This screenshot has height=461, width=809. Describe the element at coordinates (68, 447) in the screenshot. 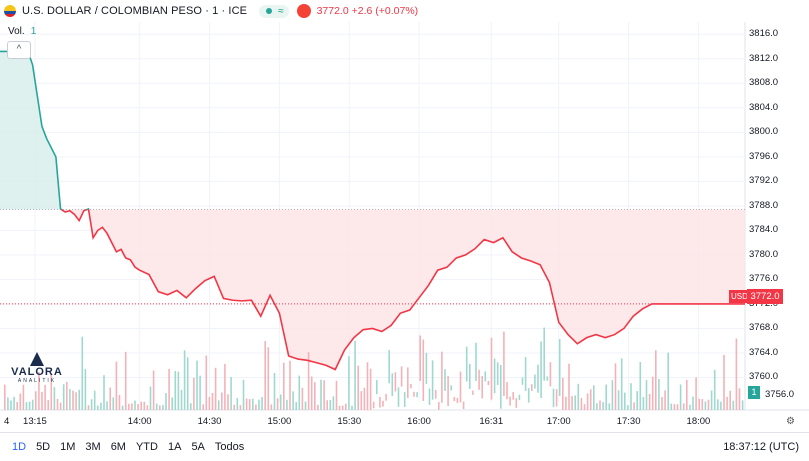

I see `range-button-1m: 1M` at that location.